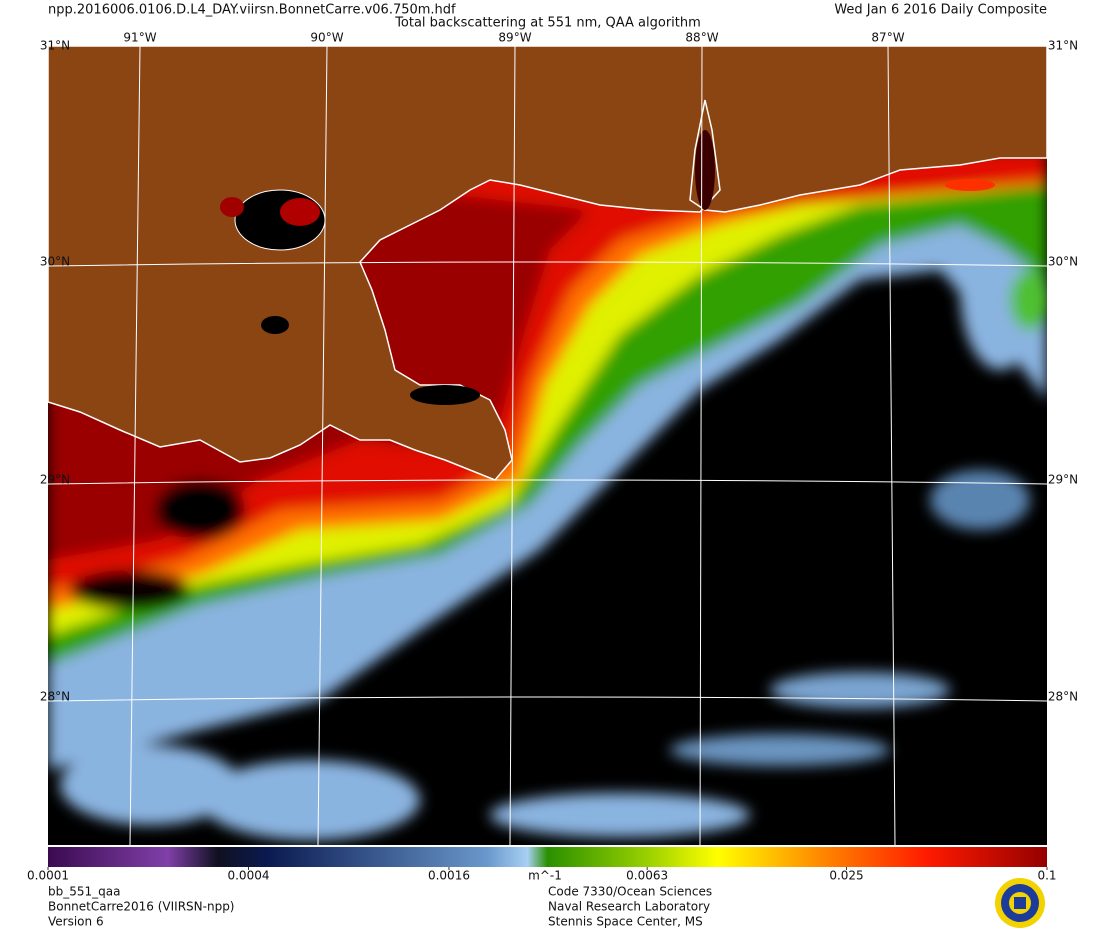 This screenshot has height=935, width=1096. What do you see at coordinates (84, 892) in the screenshot?
I see `footer-left: bb_551_qaa` at bounding box center [84, 892].